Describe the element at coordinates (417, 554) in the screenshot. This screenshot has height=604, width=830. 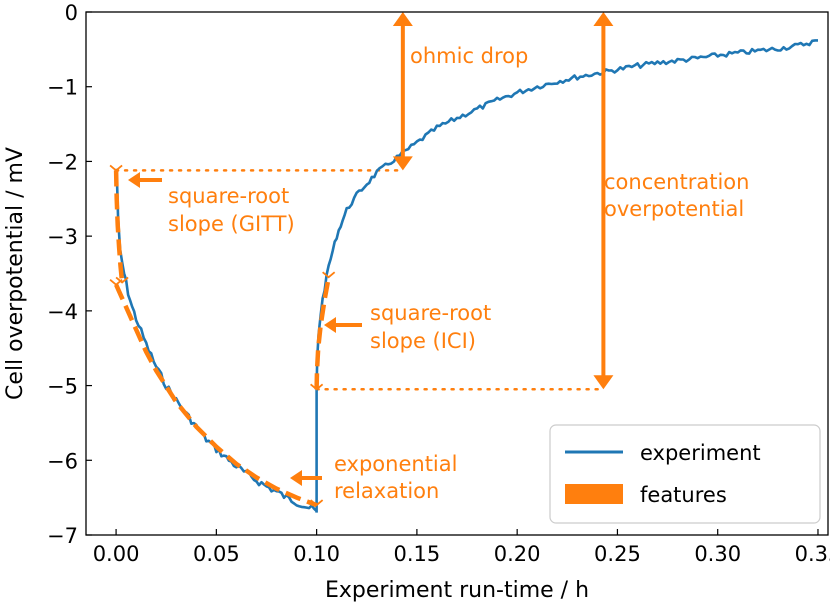
I see `x-tick-label: 0.15` at that location.